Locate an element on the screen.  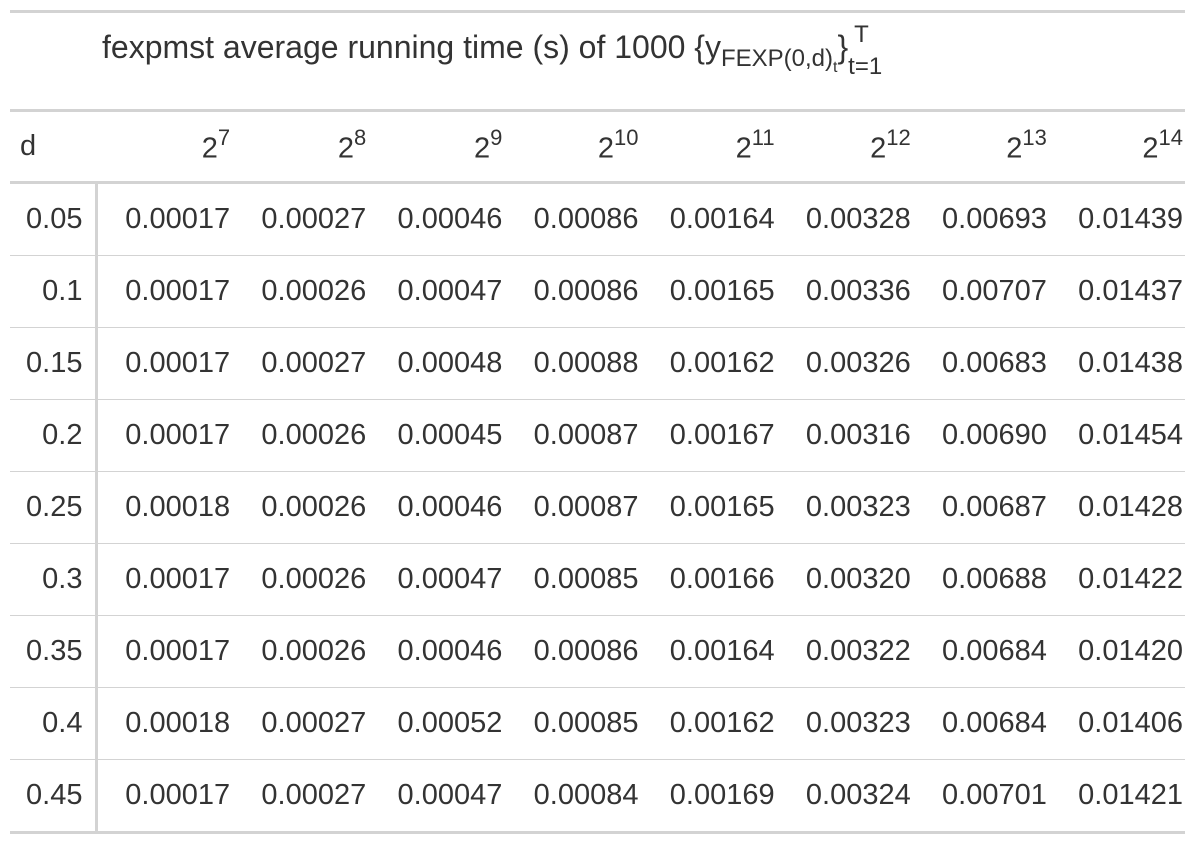
top-rule is located at coordinates (597, 11).